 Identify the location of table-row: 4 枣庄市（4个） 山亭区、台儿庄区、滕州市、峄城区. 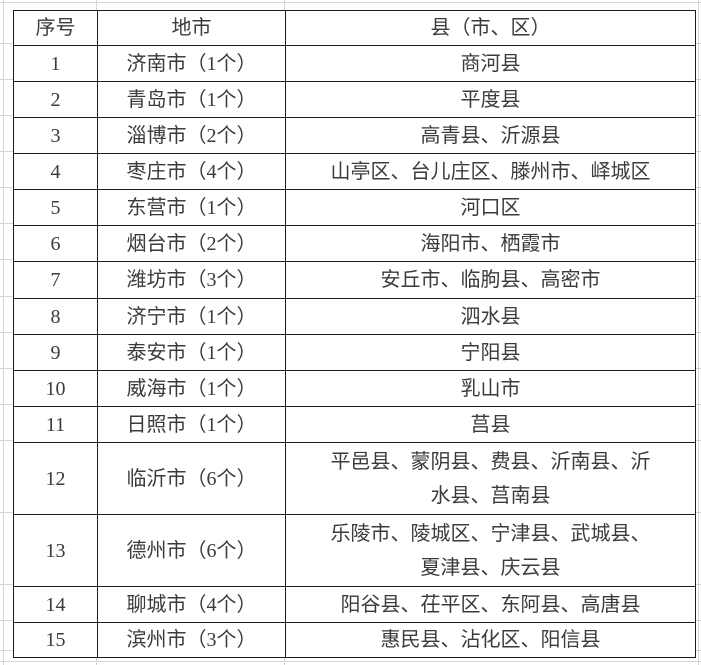
(354, 171).